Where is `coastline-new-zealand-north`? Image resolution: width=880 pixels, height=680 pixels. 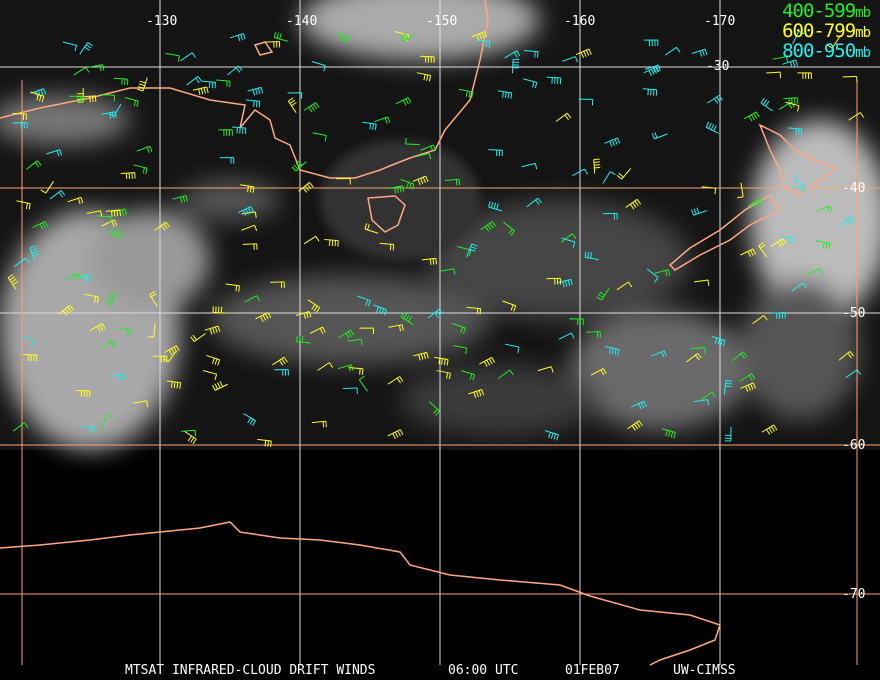 coastline-new-zealand-north is located at coordinates (797, 159).